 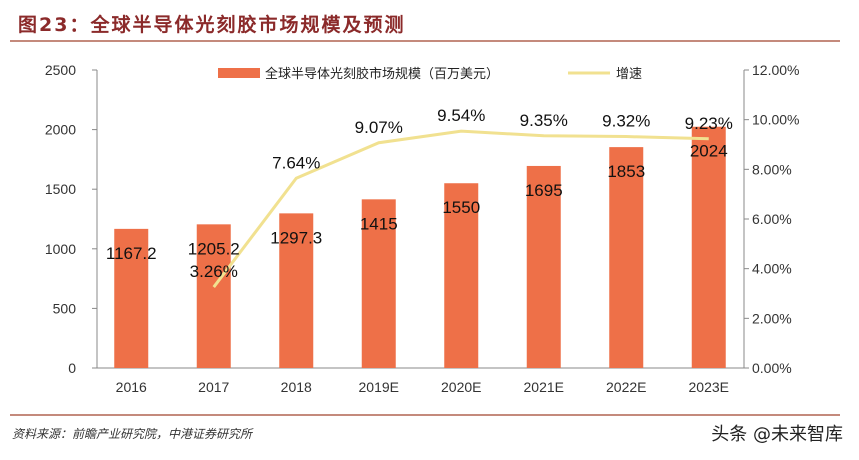 I want to click on right-tick-label: 4.00%, so click(x=772, y=269).